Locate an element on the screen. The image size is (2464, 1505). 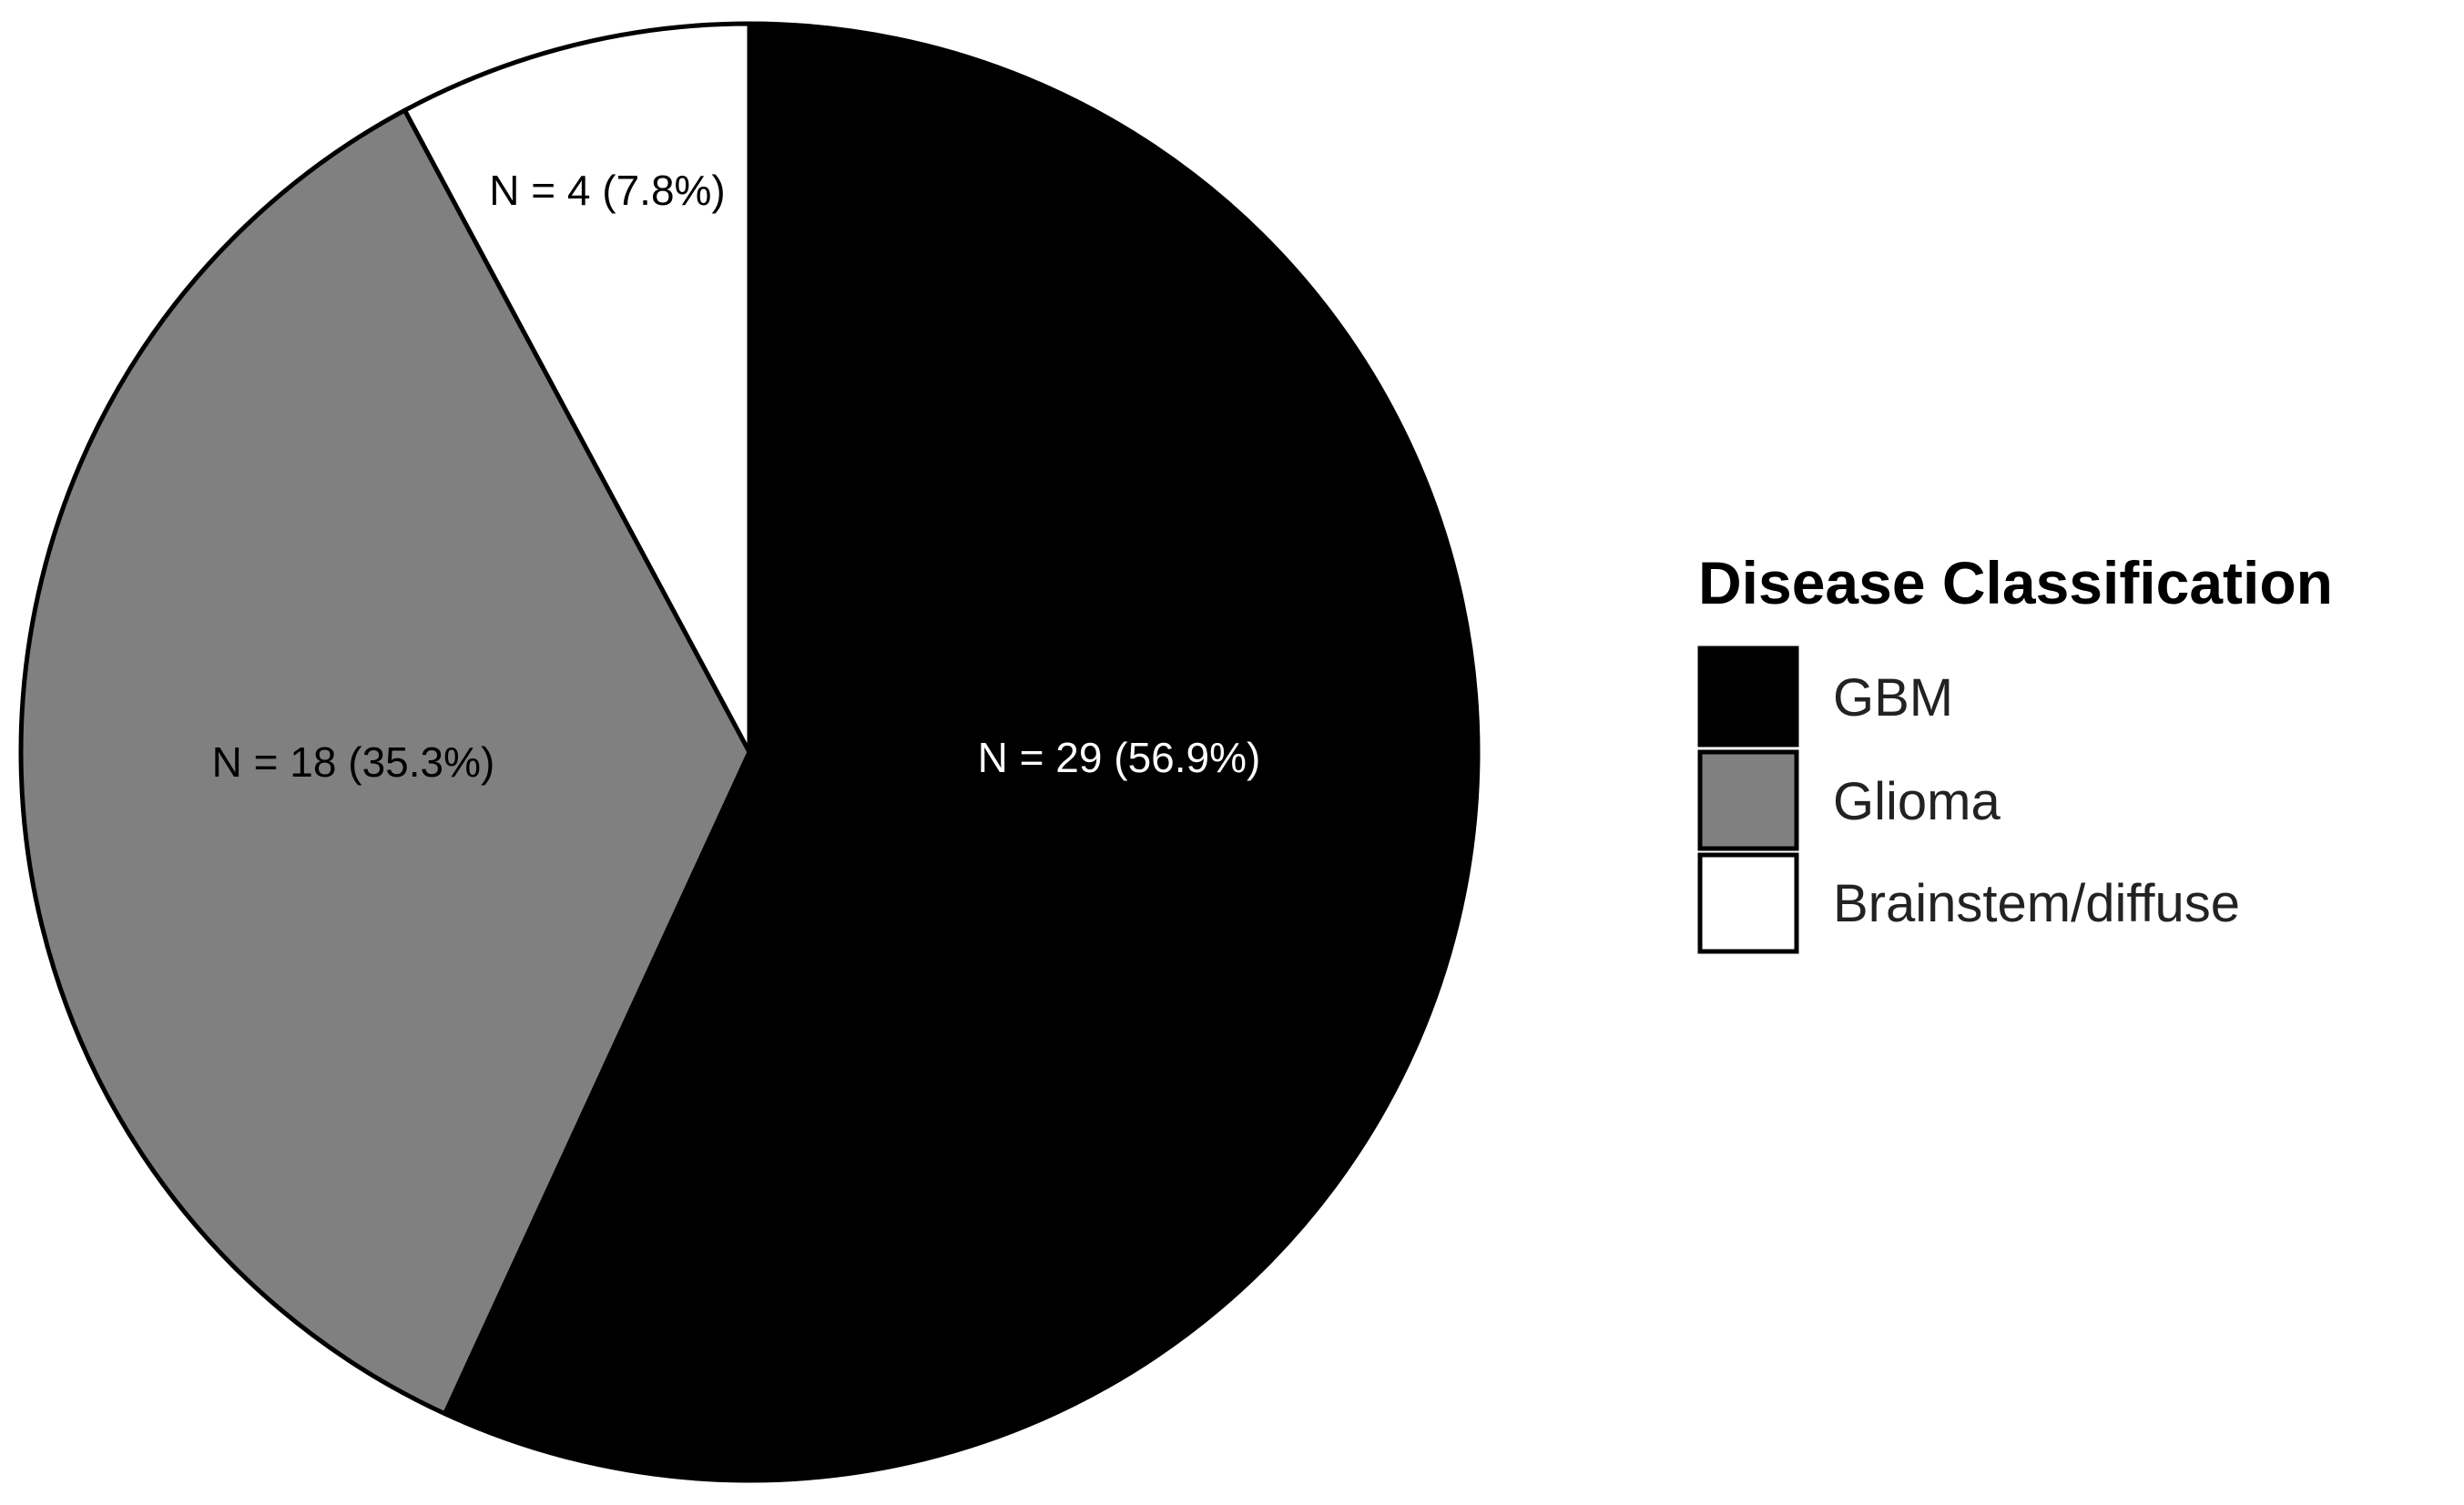
legend-swatch-glioma is located at coordinates (1748, 800).